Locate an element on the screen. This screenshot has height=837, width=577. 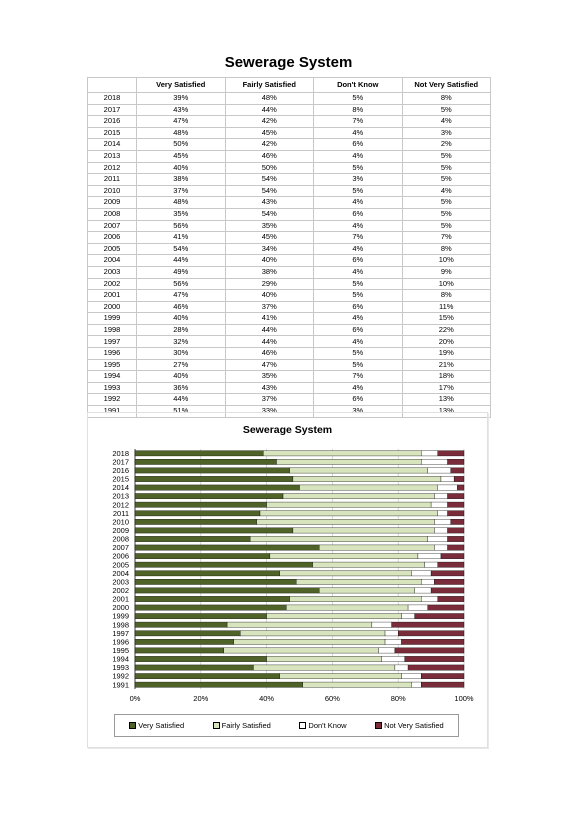
table-year-cell: 1993 is located at coordinates (112, 388).